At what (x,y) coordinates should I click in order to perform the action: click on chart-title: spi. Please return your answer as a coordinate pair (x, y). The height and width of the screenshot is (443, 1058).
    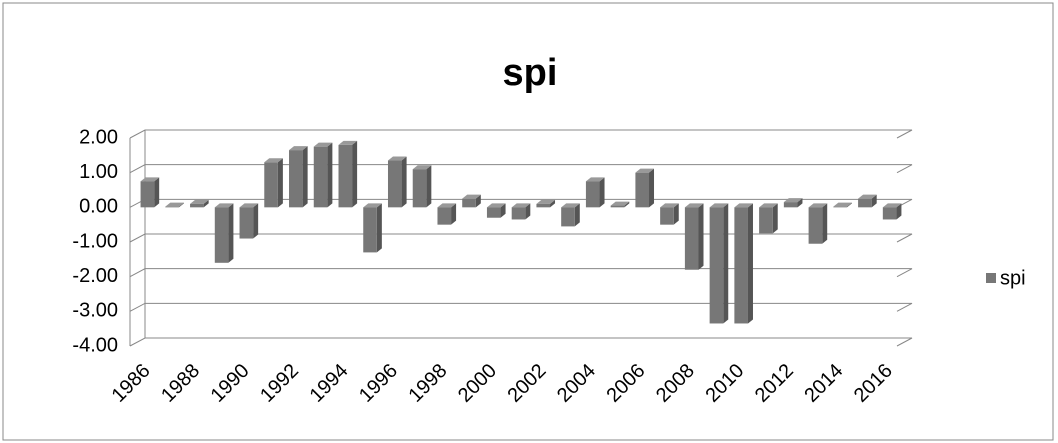
    Looking at the image, I should click on (530, 73).